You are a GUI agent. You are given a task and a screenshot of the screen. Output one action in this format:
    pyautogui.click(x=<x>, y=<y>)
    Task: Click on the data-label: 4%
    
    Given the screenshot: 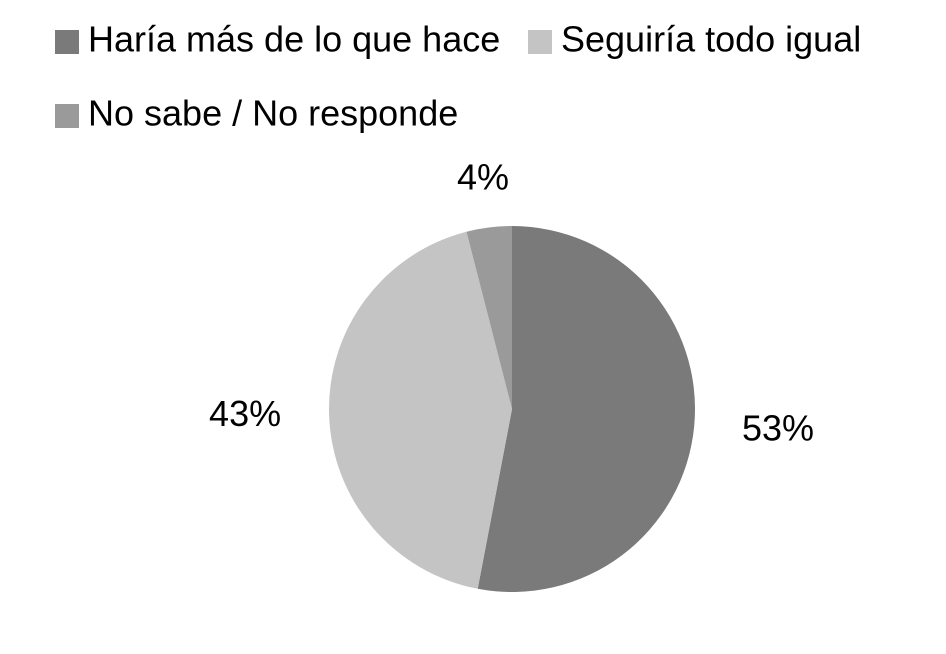 What is the action you would take?
    pyautogui.click(x=483, y=176)
    